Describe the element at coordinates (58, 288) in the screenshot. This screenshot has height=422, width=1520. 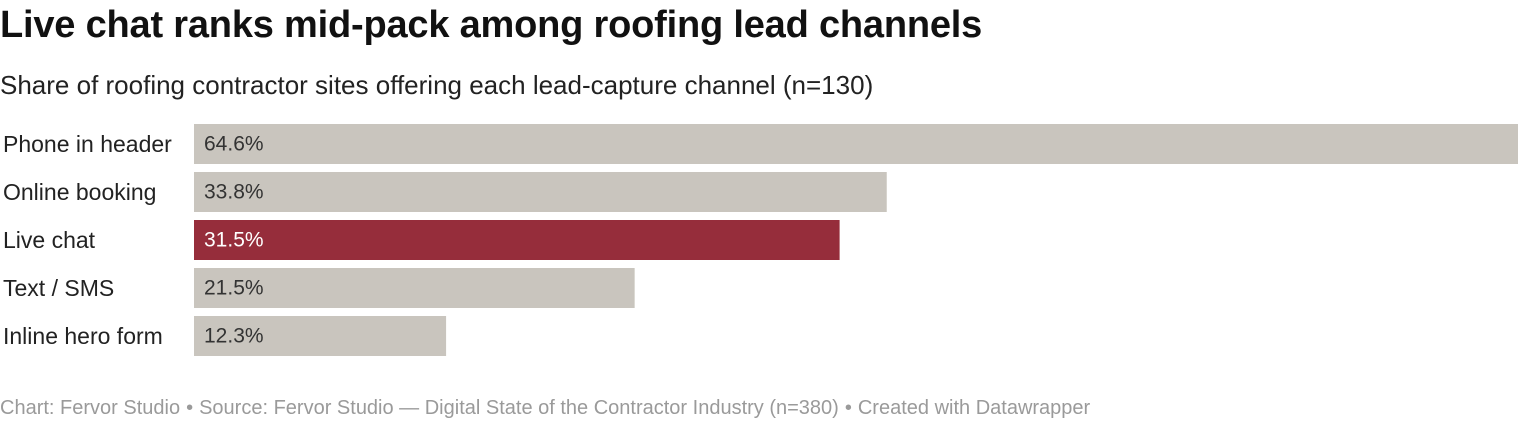
I see `category-label: Text / SMS` at that location.